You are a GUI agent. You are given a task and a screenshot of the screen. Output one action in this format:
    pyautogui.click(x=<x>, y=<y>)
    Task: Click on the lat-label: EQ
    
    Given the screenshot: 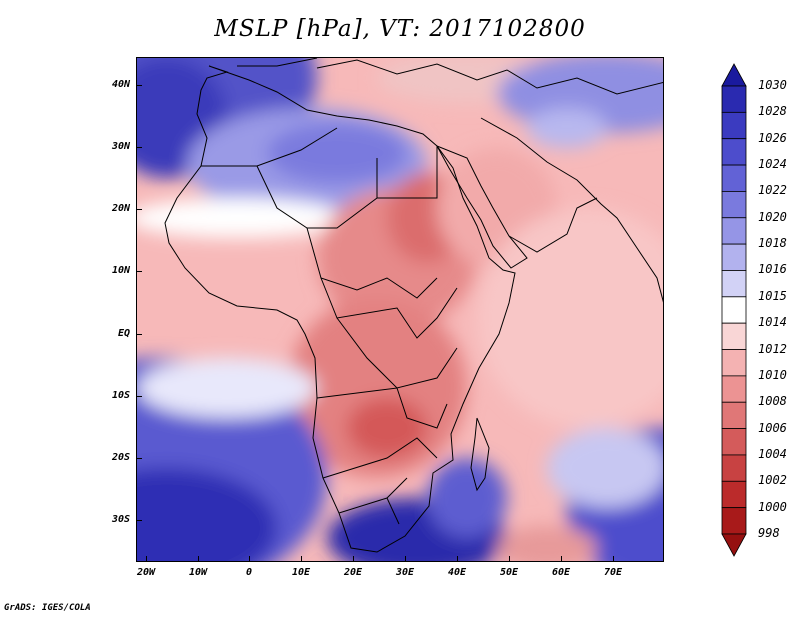 What is the action you would take?
    pyautogui.click(x=123, y=333)
    